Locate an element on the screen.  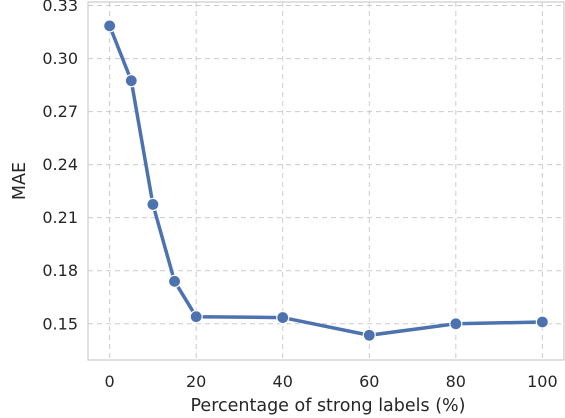
x-axis-label: Percentage of strong labels (%) is located at coordinates (328, 406).